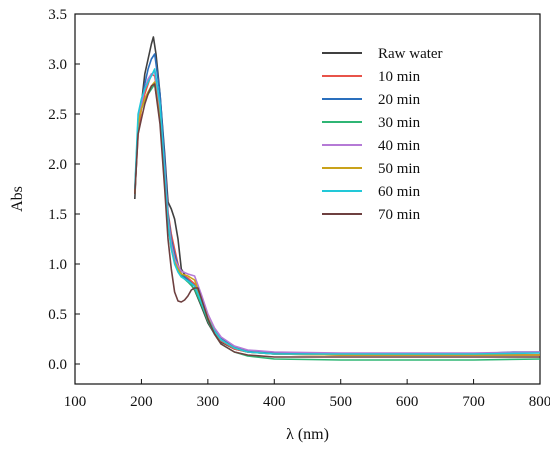 The image size is (550, 455). What do you see at coordinates (57, 165) in the screenshot?
I see `y-tick-label: 2.0` at bounding box center [57, 165].